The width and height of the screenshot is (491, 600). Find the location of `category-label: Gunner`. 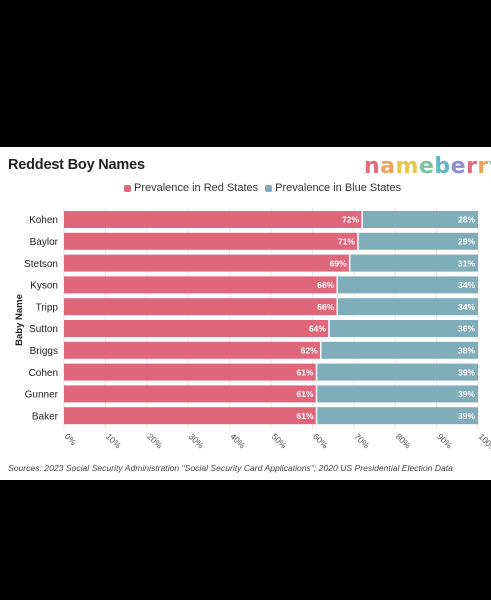

category-label: Gunner is located at coordinates (42, 395).